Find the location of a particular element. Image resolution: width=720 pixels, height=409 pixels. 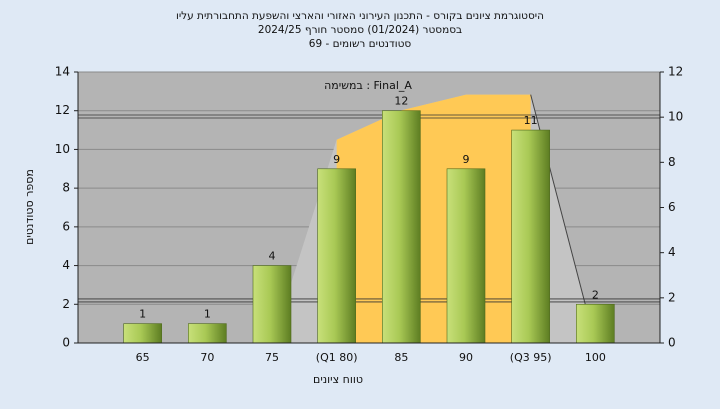

data-label: 2 is located at coordinates (595, 294).